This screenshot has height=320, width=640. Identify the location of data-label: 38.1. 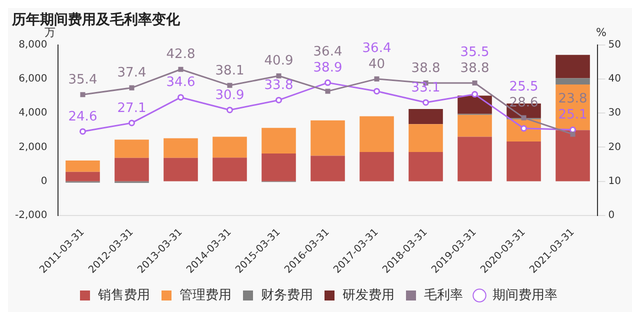
(229, 70).